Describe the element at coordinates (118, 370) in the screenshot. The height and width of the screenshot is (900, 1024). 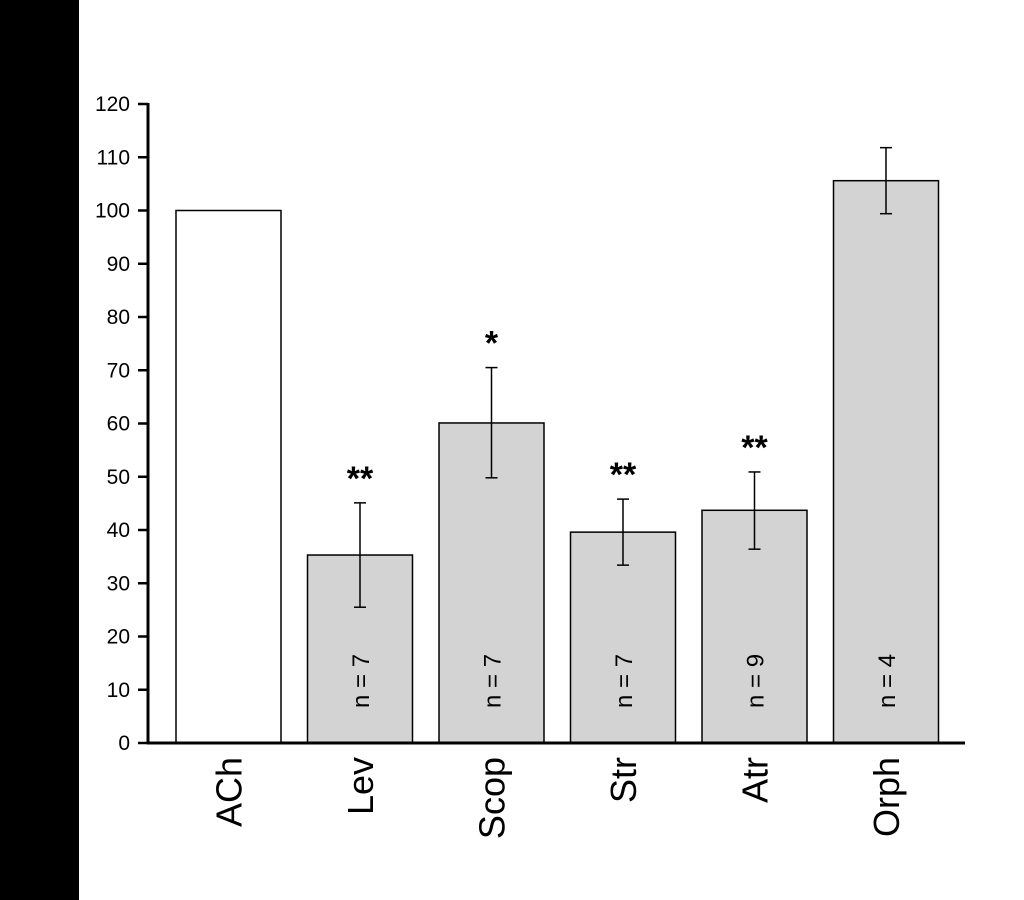
I see `y-tick-label: 70` at that location.